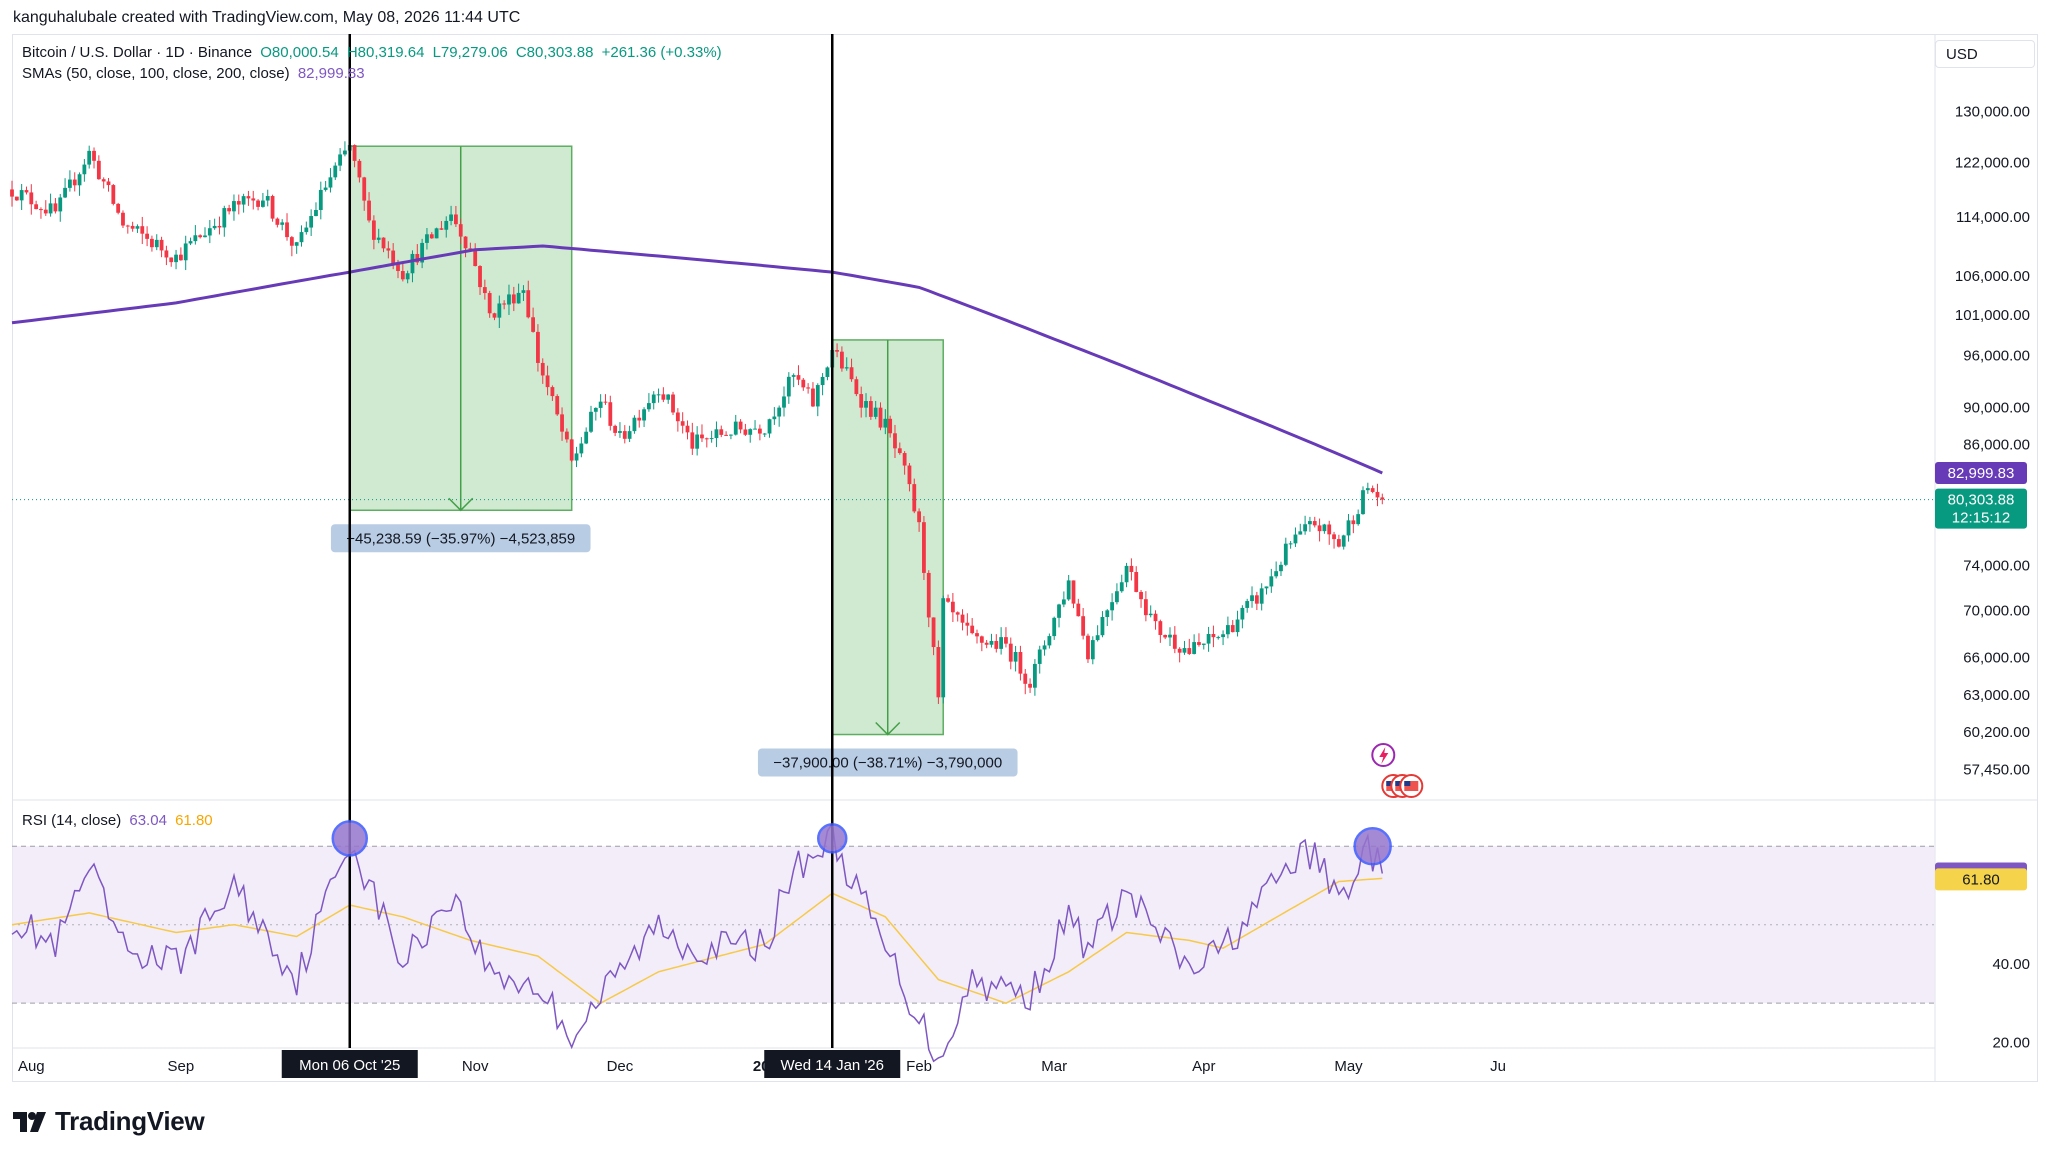 This screenshot has width=2048, height=1154. I want to click on time-tick-label-1: Sep, so click(181, 1066).